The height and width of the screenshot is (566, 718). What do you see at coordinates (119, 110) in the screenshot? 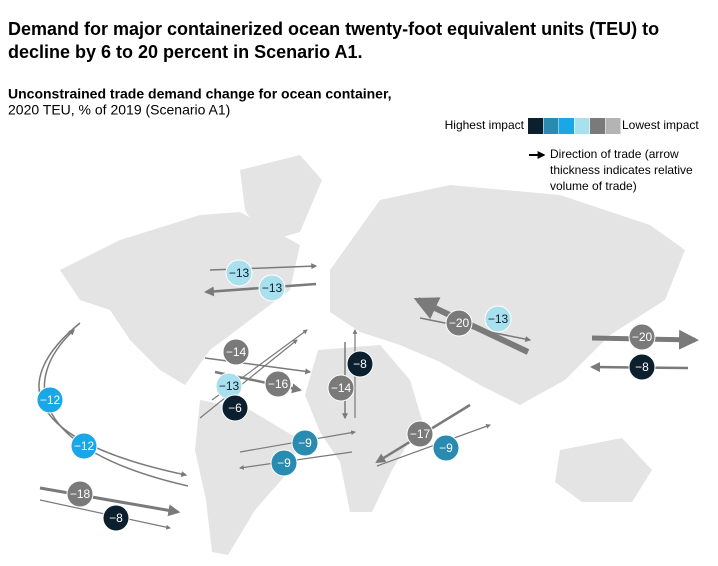
I see `subtitle-line: 2020 TEU, % of 2019 (Scenario A1)` at bounding box center [119, 110].